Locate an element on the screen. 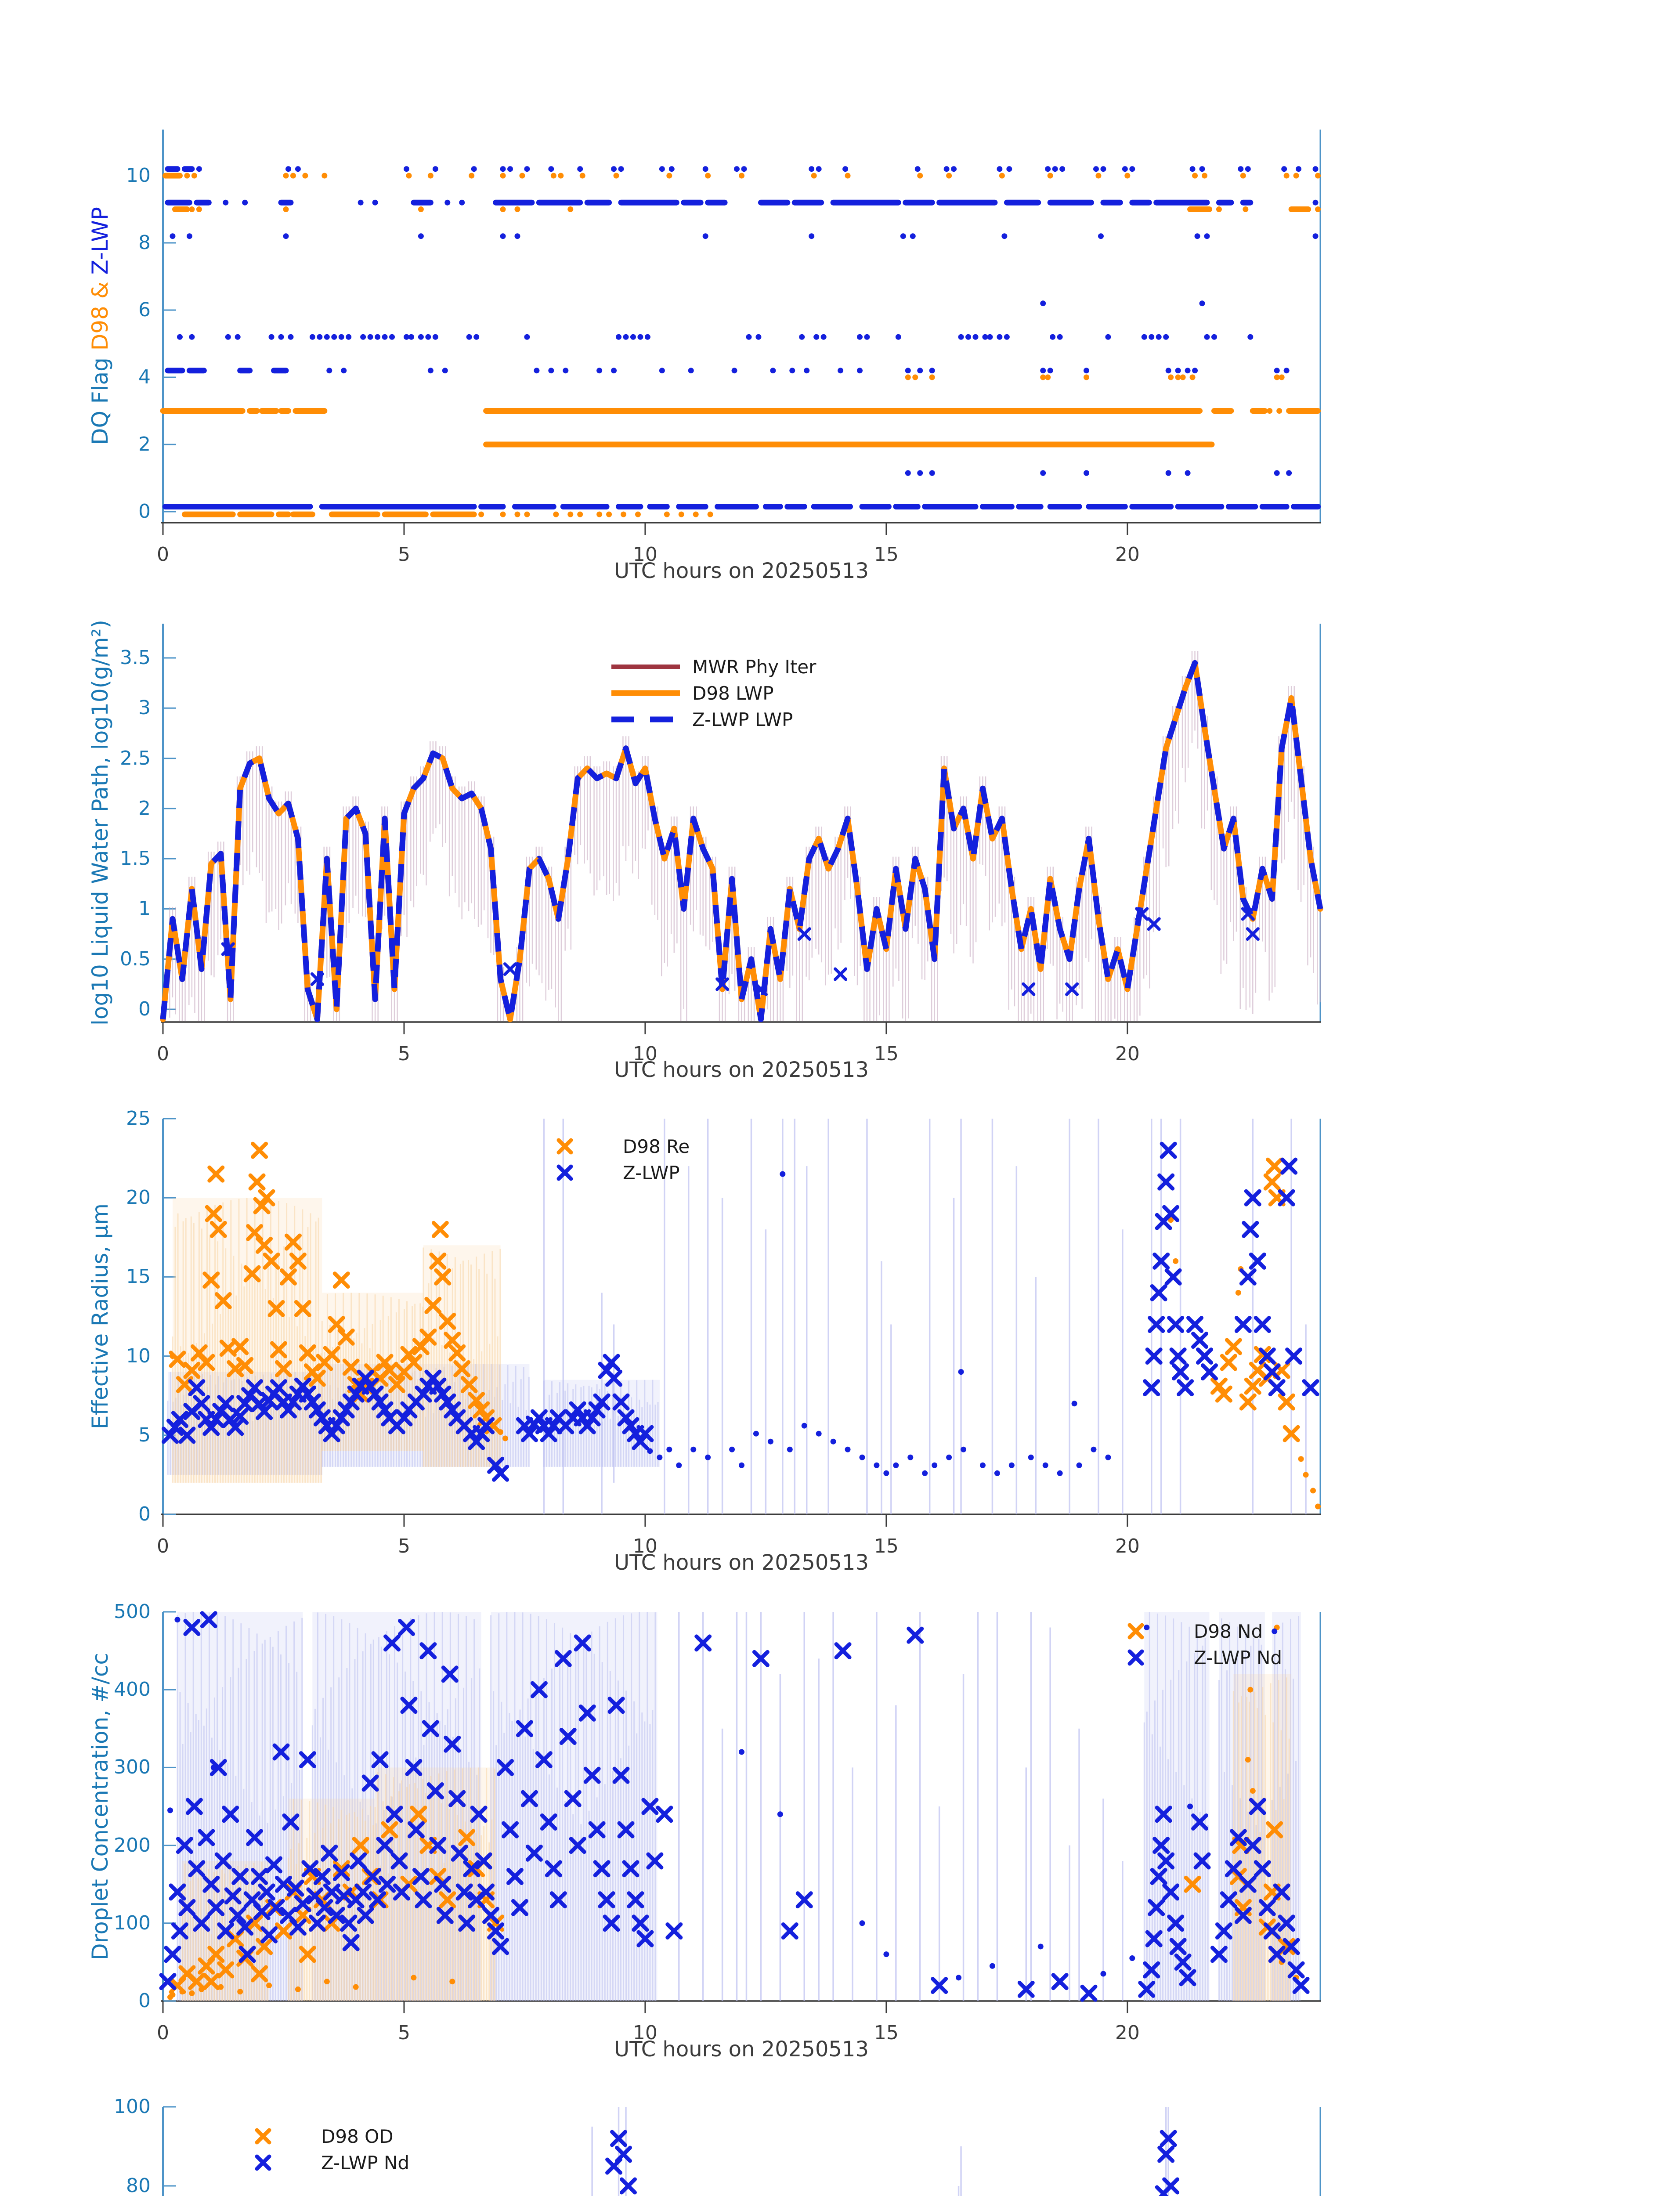 This screenshot has width=1680, height=2196. legend-optical-depth: D98 OD Z-LWP Nd is located at coordinates (329, 2149).